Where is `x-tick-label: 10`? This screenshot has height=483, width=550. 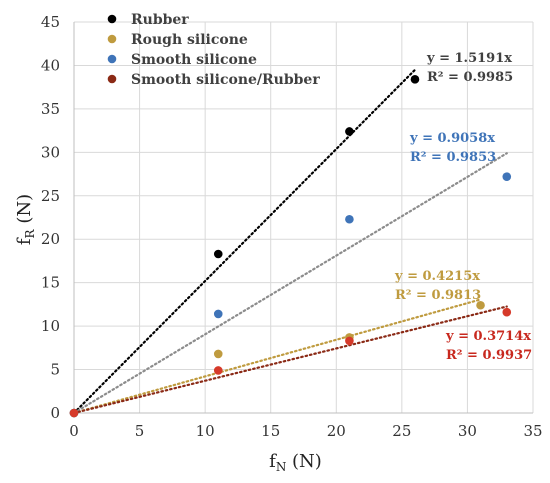
x-tick-label: 10 is located at coordinates (205, 431).